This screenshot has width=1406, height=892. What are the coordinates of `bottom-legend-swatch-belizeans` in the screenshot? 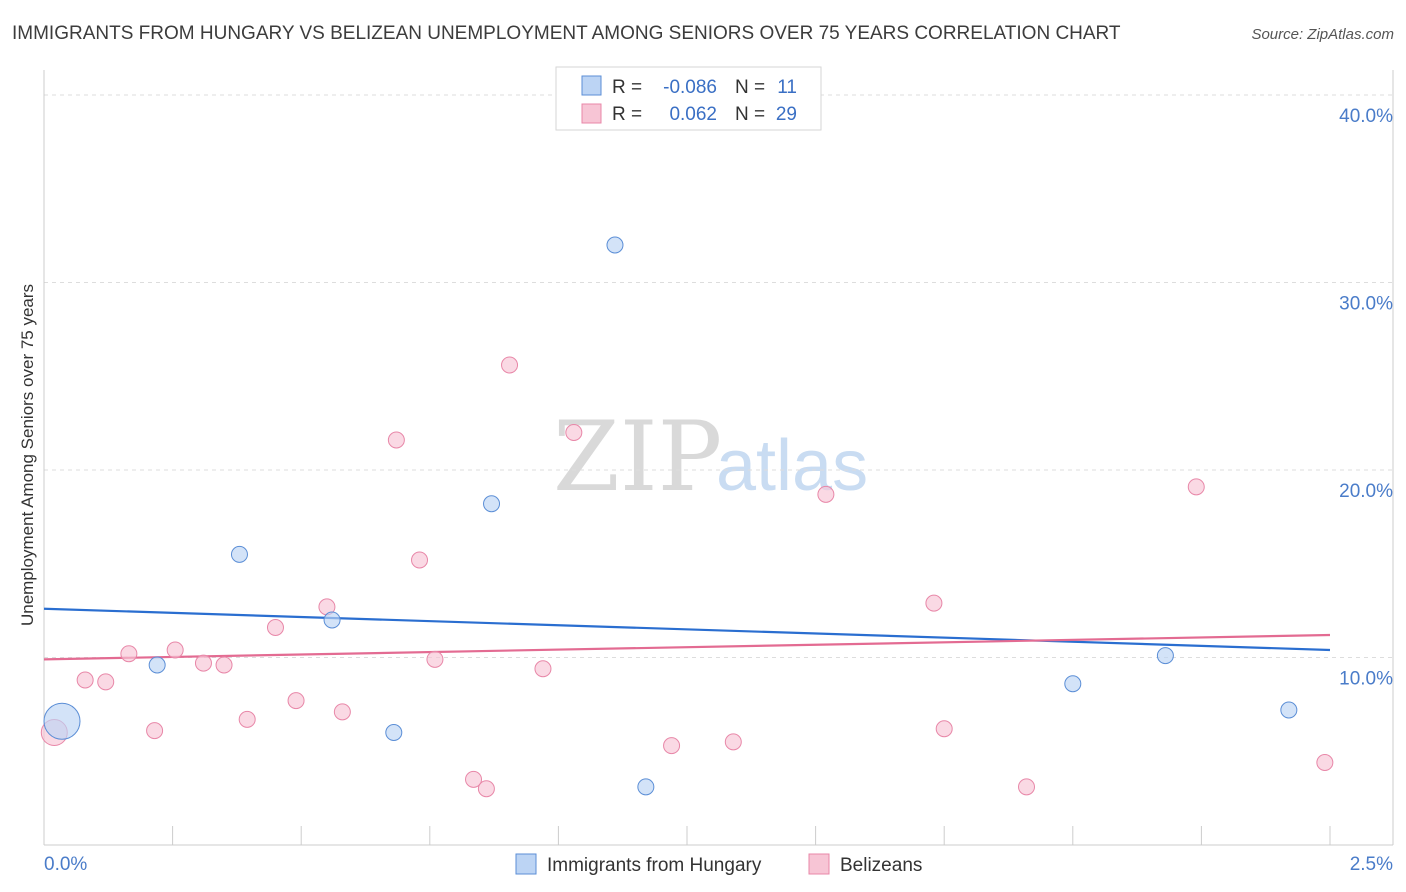 It's located at (819, 864).